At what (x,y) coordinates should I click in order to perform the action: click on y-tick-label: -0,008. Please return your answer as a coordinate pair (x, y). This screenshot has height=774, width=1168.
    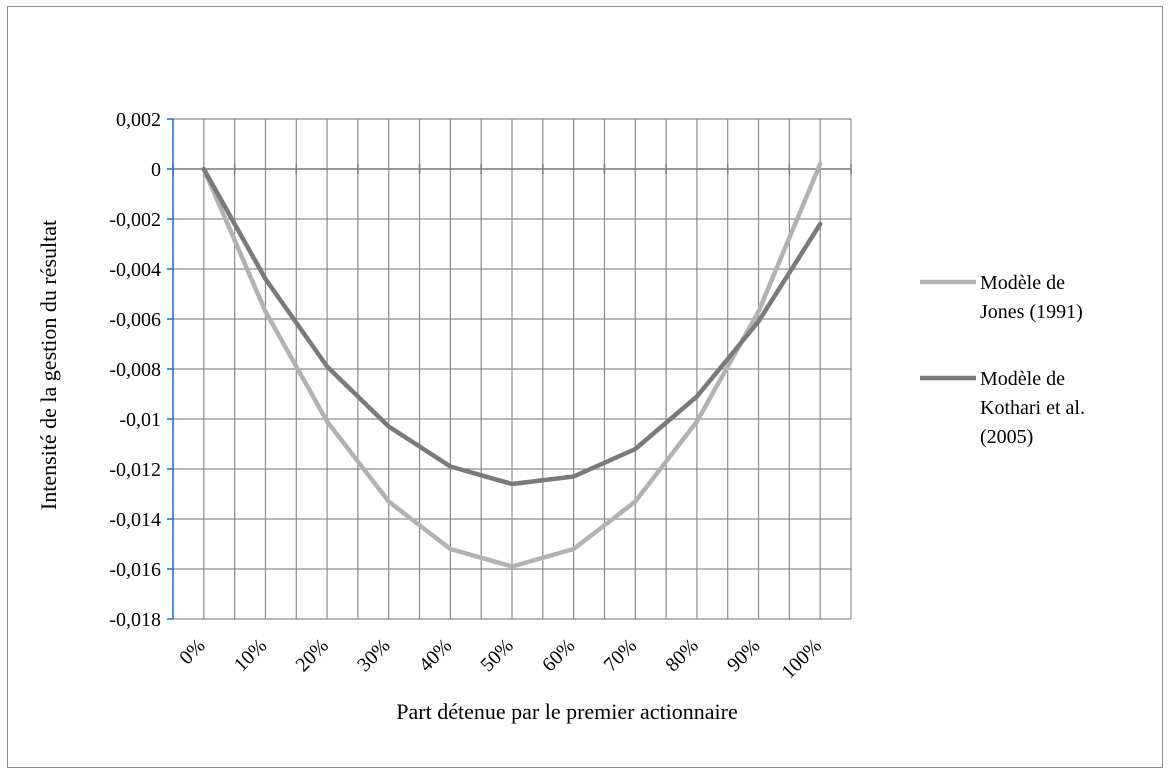
    Looking at the image, I should click on (135, 370).